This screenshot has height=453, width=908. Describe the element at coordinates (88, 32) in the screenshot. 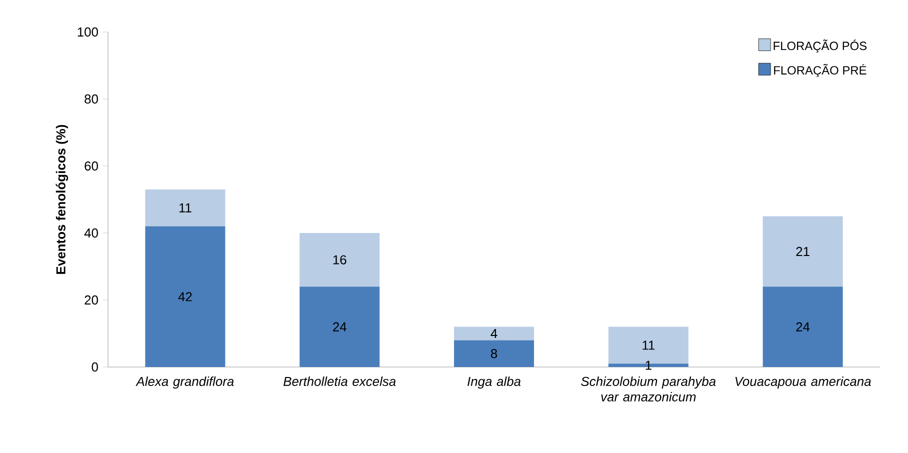

I see `y-tick-label: 100` at that location.